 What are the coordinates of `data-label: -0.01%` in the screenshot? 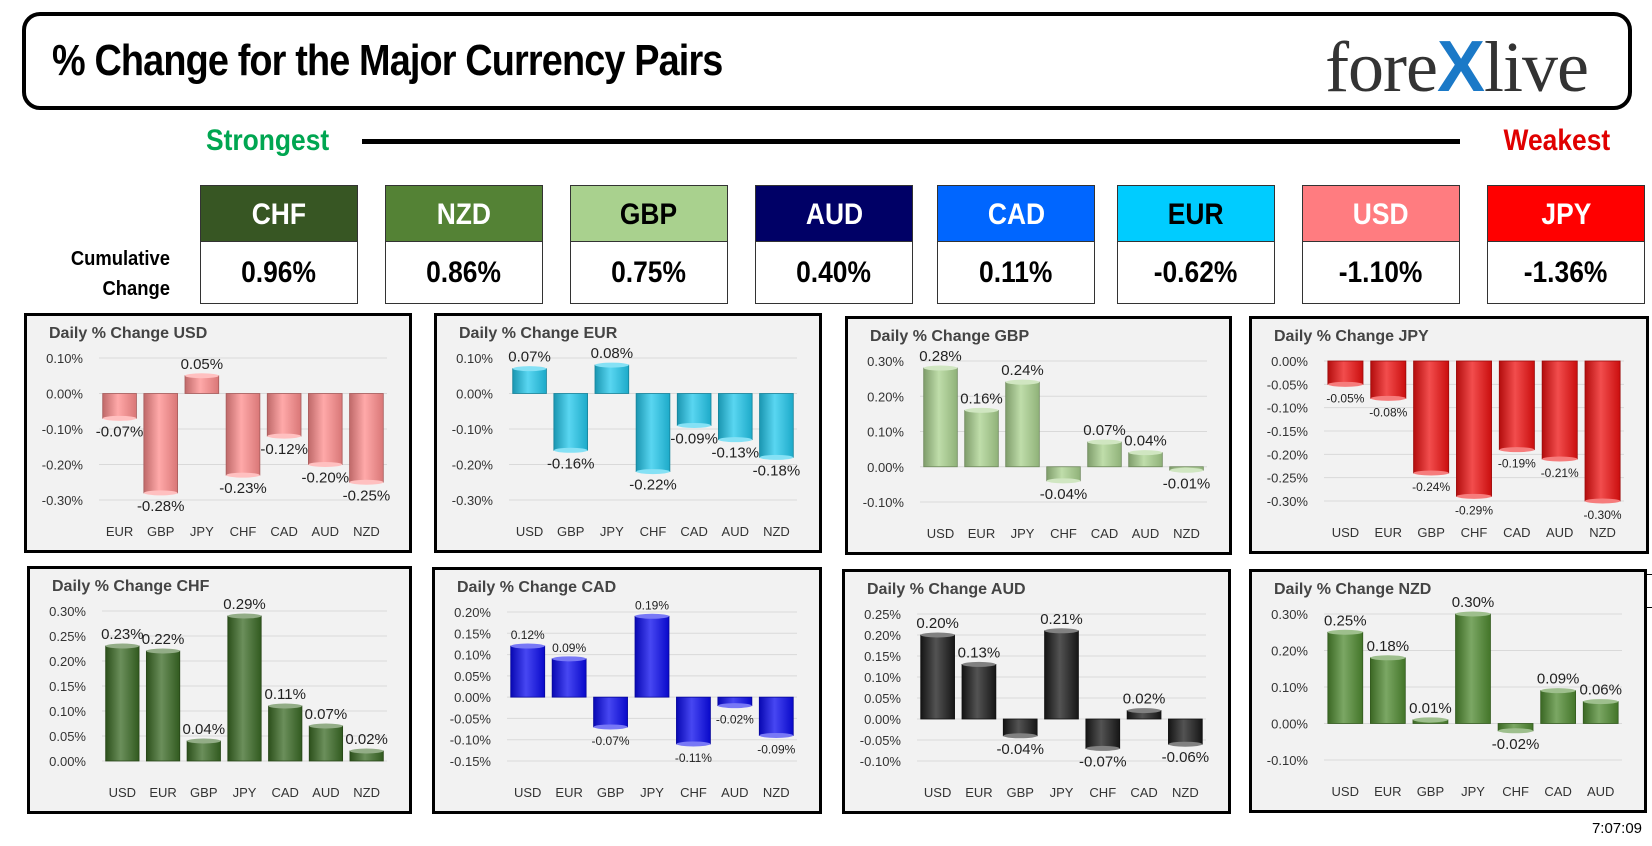 It's located at (1187, 483).